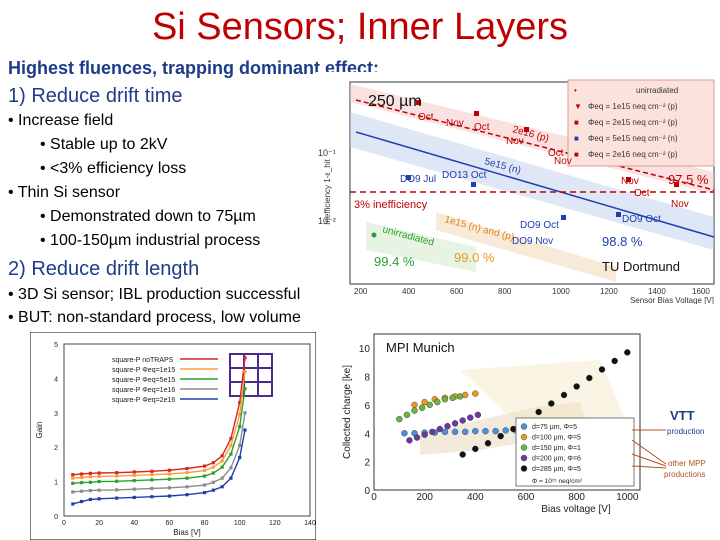 This screenshot has width=720, height=540. What do you see at coordinates (143, 360) in the screenshot?
I see `gain-legend-entry: square-P noTRAPS` at bounding box center [143, 360].